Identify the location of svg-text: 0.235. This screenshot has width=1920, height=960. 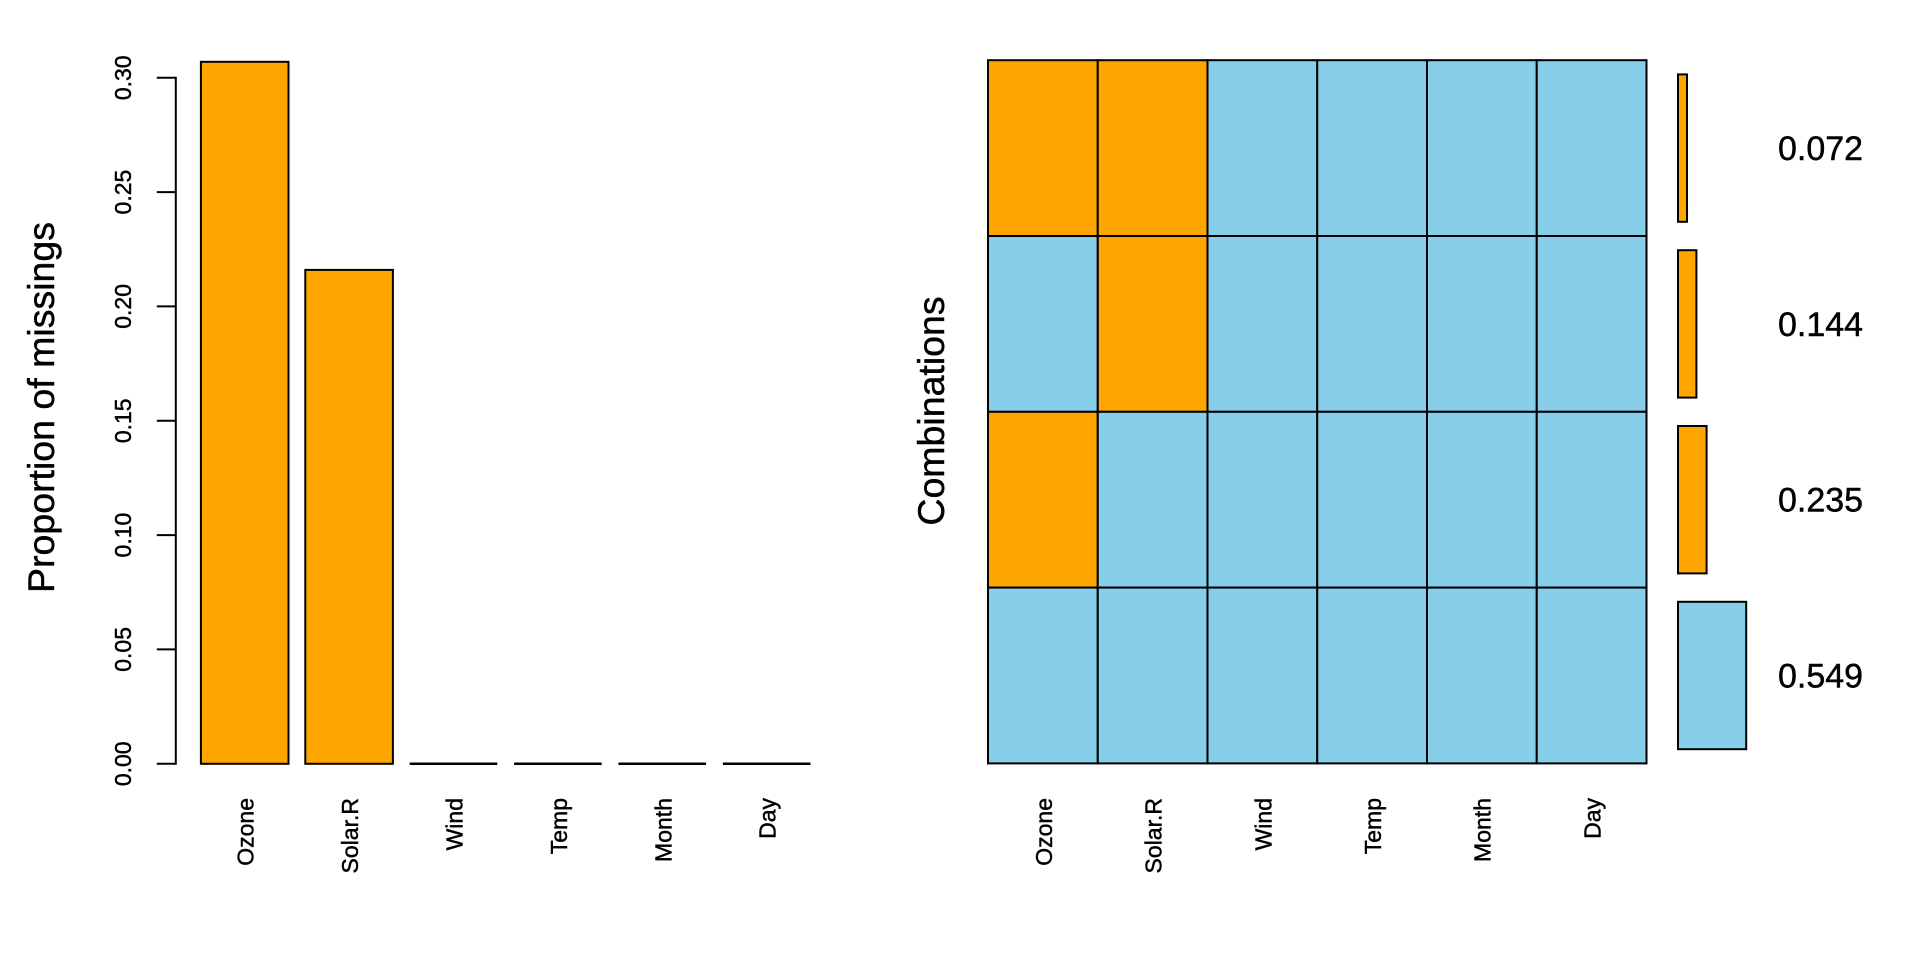
(1820, 501).